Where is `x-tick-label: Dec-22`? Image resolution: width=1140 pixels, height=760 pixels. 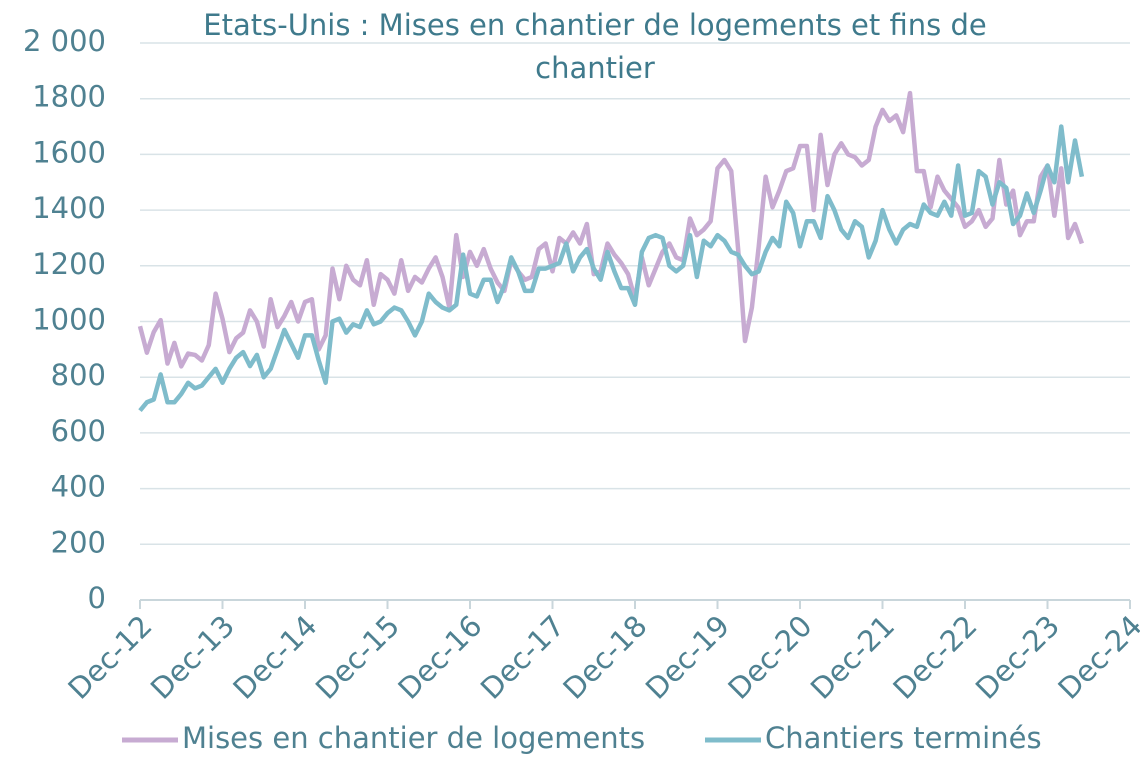 x-tick-label: Dec-22 is located at coordinates (934, 657).